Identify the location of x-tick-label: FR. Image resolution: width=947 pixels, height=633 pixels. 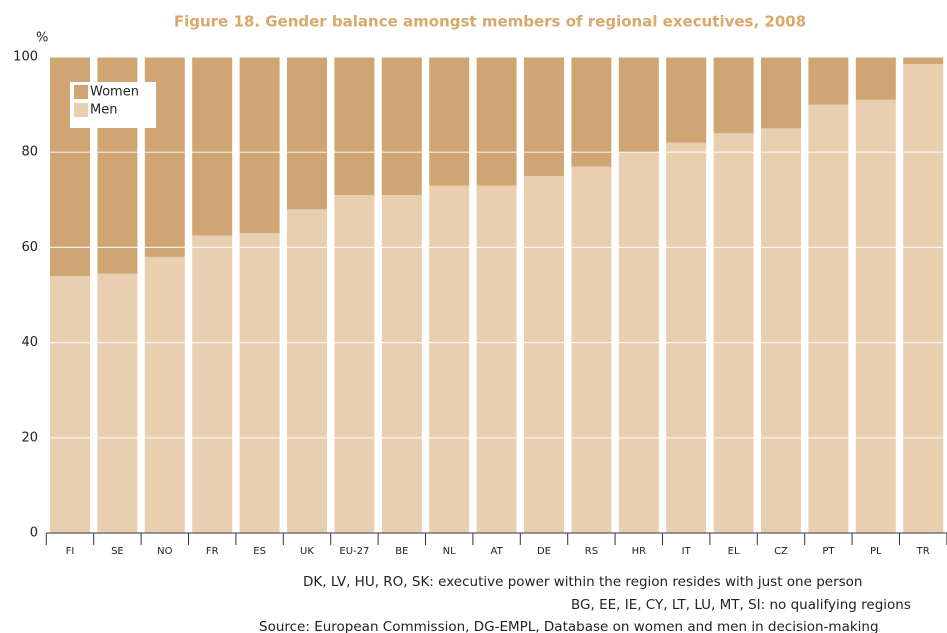
(212, 551).